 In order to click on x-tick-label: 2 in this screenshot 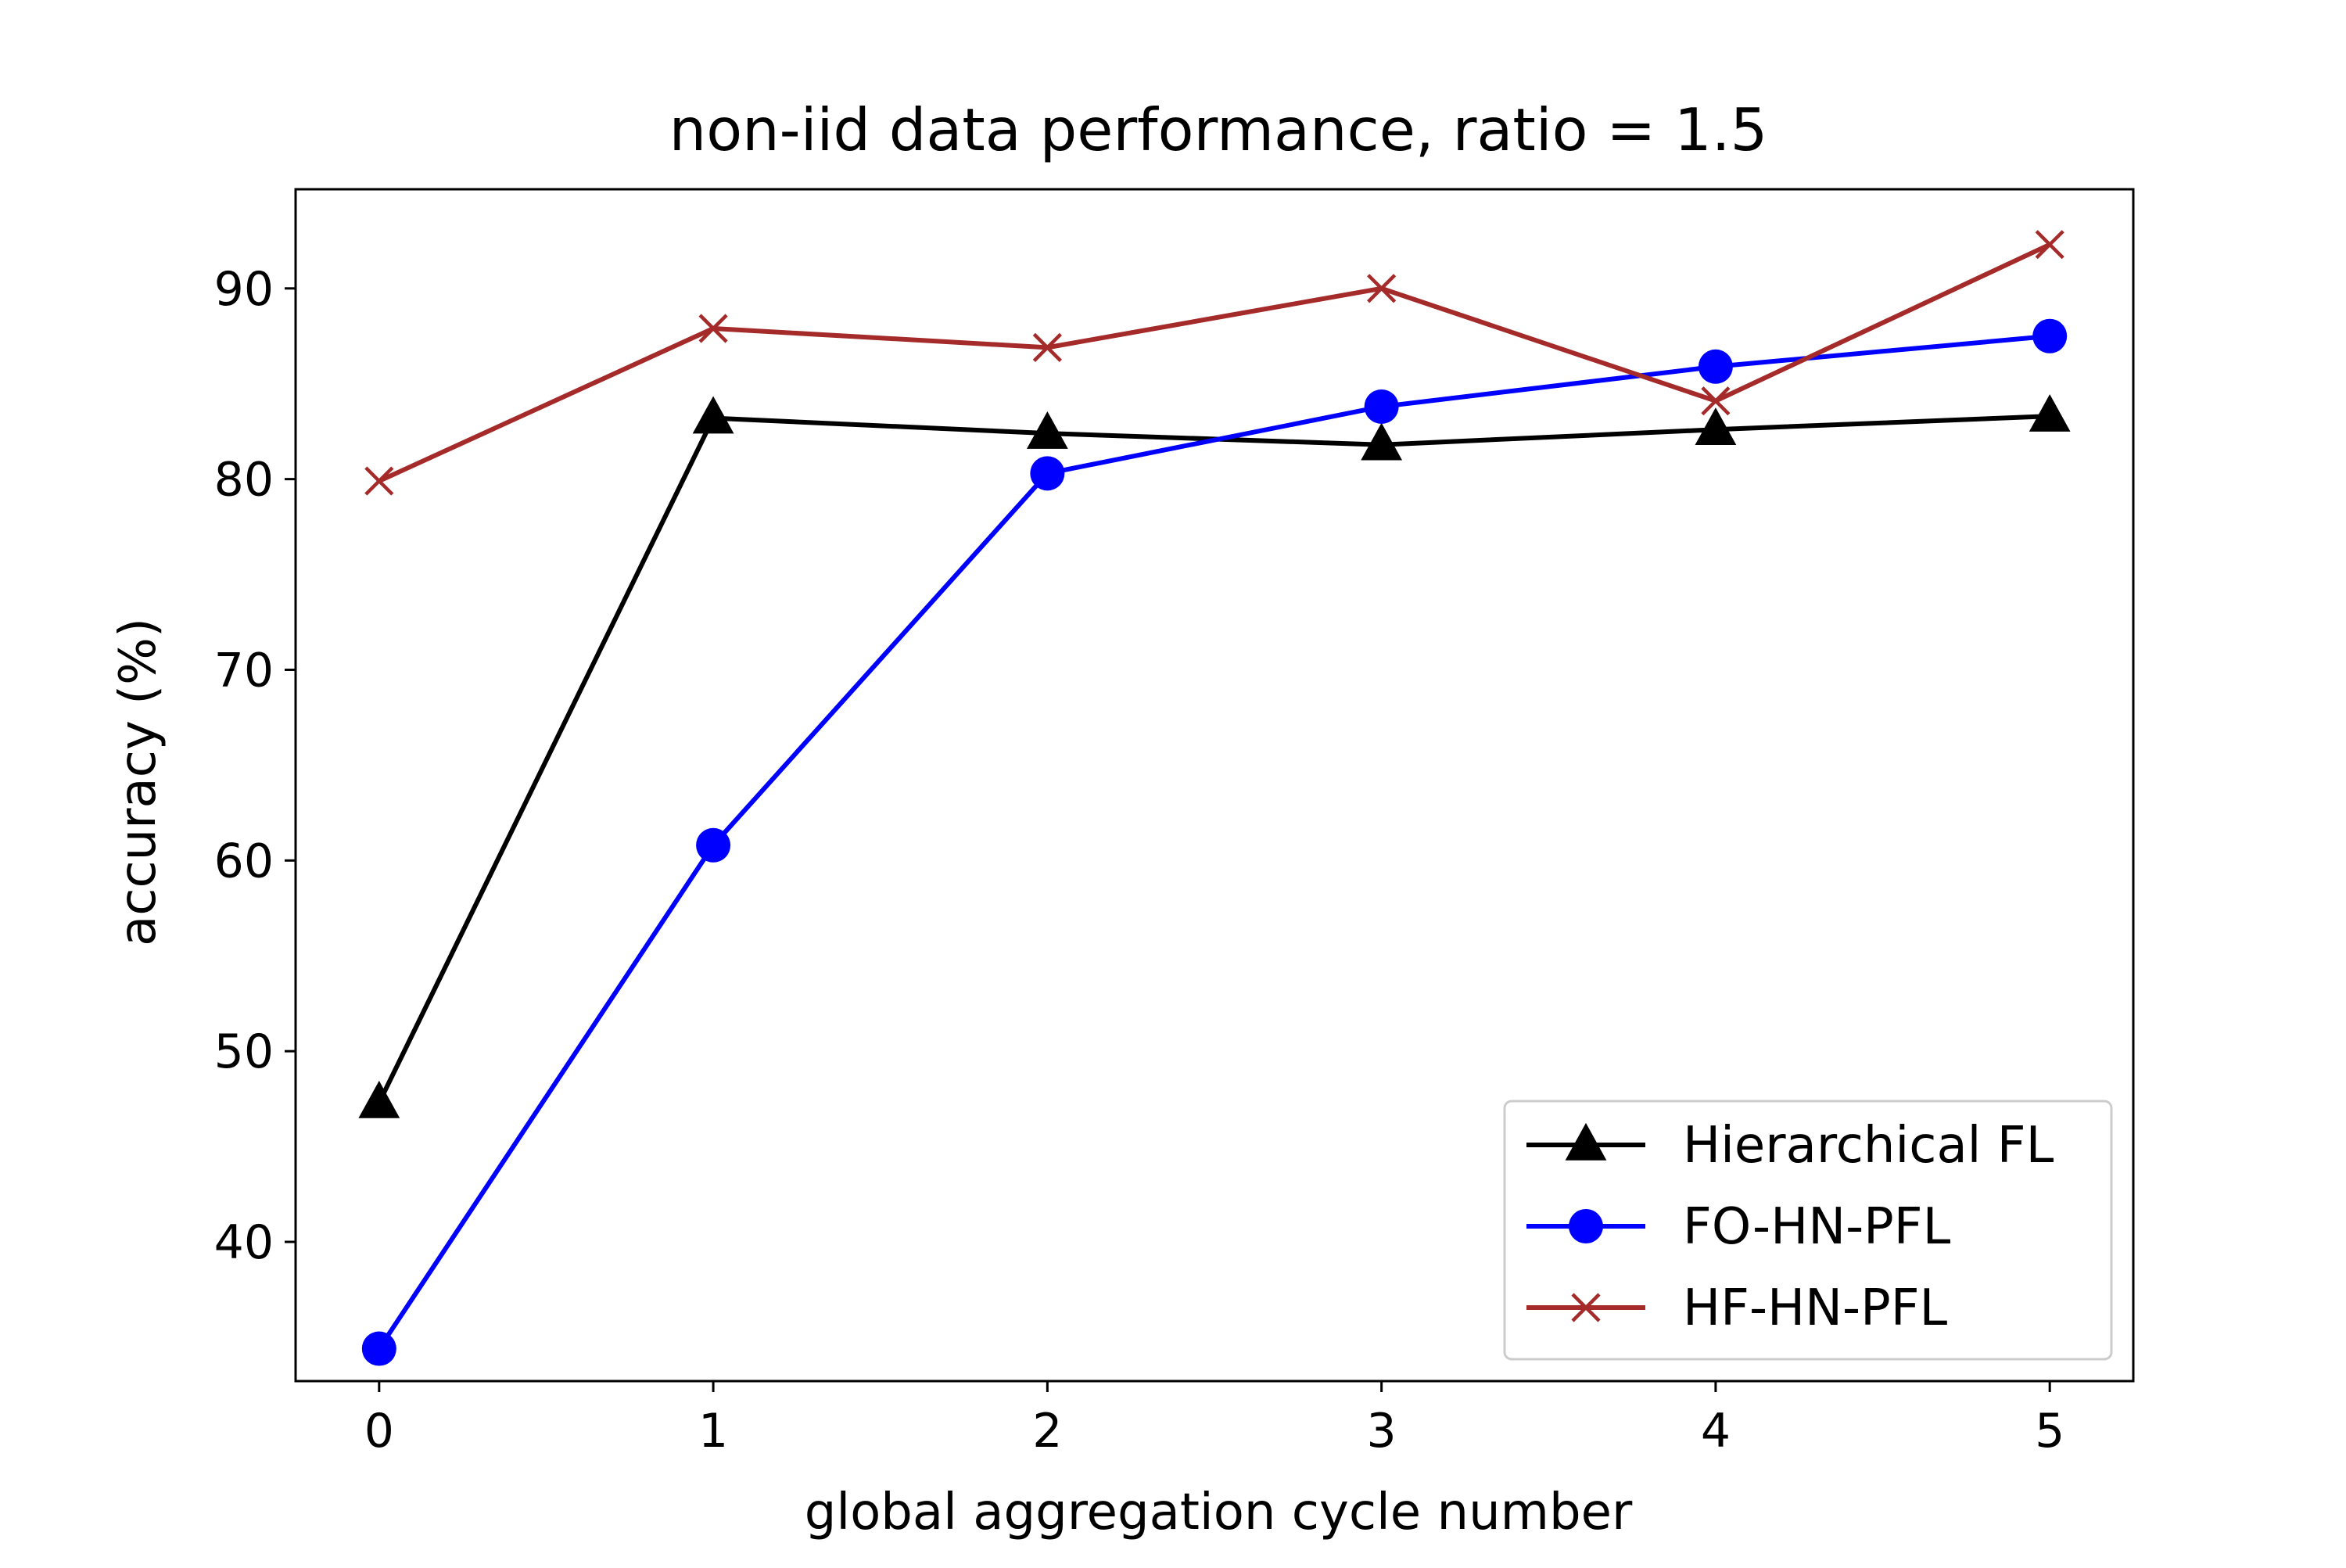, I will do `click(1047, 1431)`.